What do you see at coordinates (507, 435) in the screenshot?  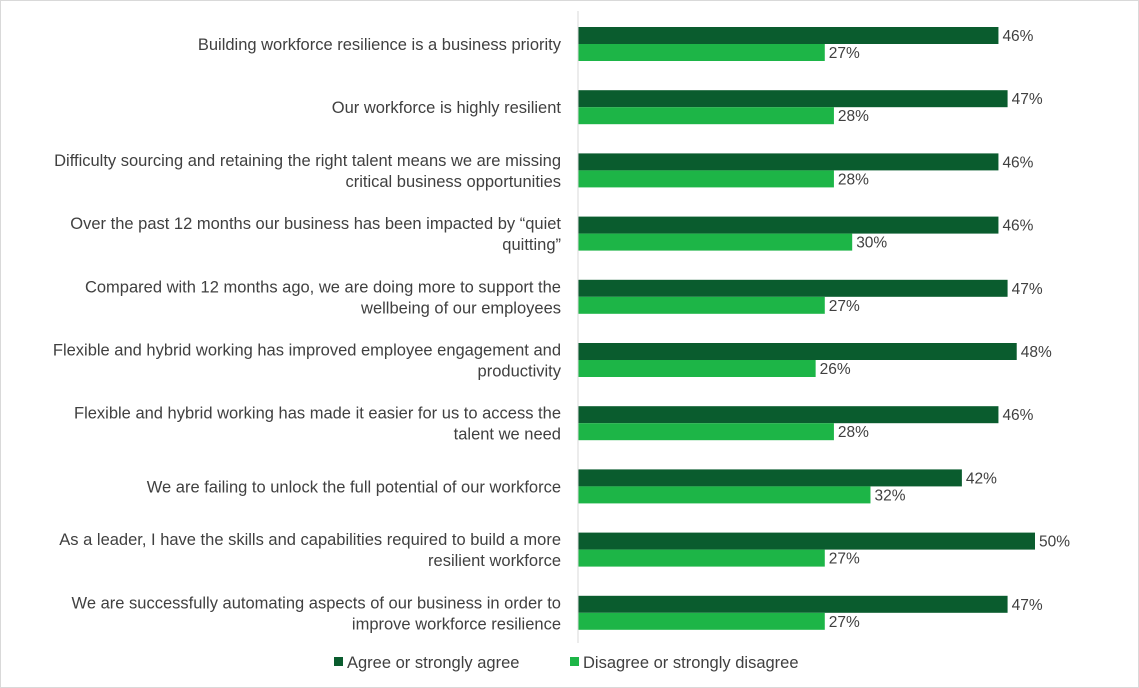 I see `category-label-6-line-1: talent we need` at bounding box center [507, 435].